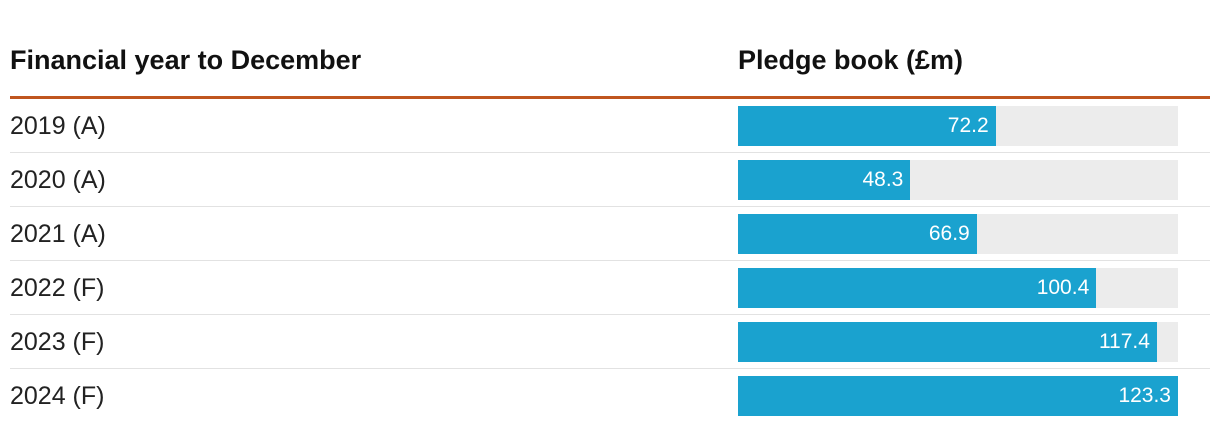  What do you see at coordinates (917, 288) in the screenshot?
I see `bar: 100.4` at bounding box center [917, 288].